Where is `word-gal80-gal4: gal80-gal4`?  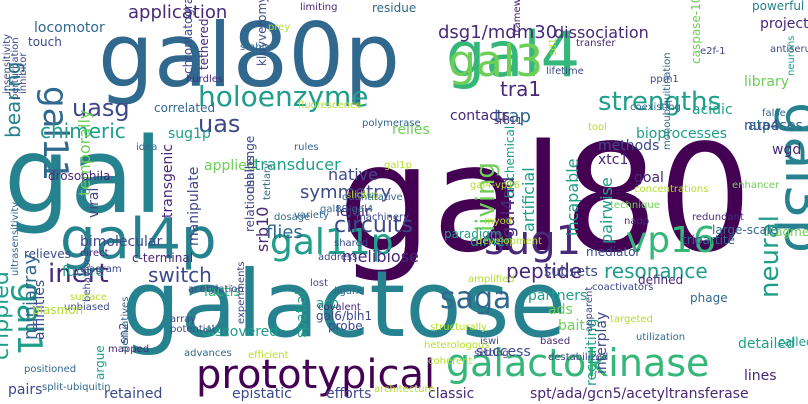 word-gal80-gal4: gal80-gal4 is located at coordinates (346, 209).